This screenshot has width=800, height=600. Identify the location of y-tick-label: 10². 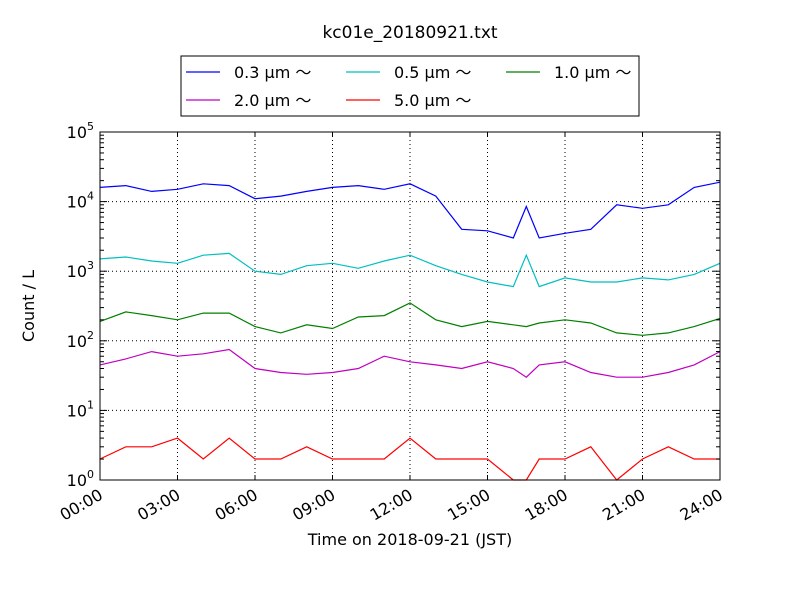
(80, 340).